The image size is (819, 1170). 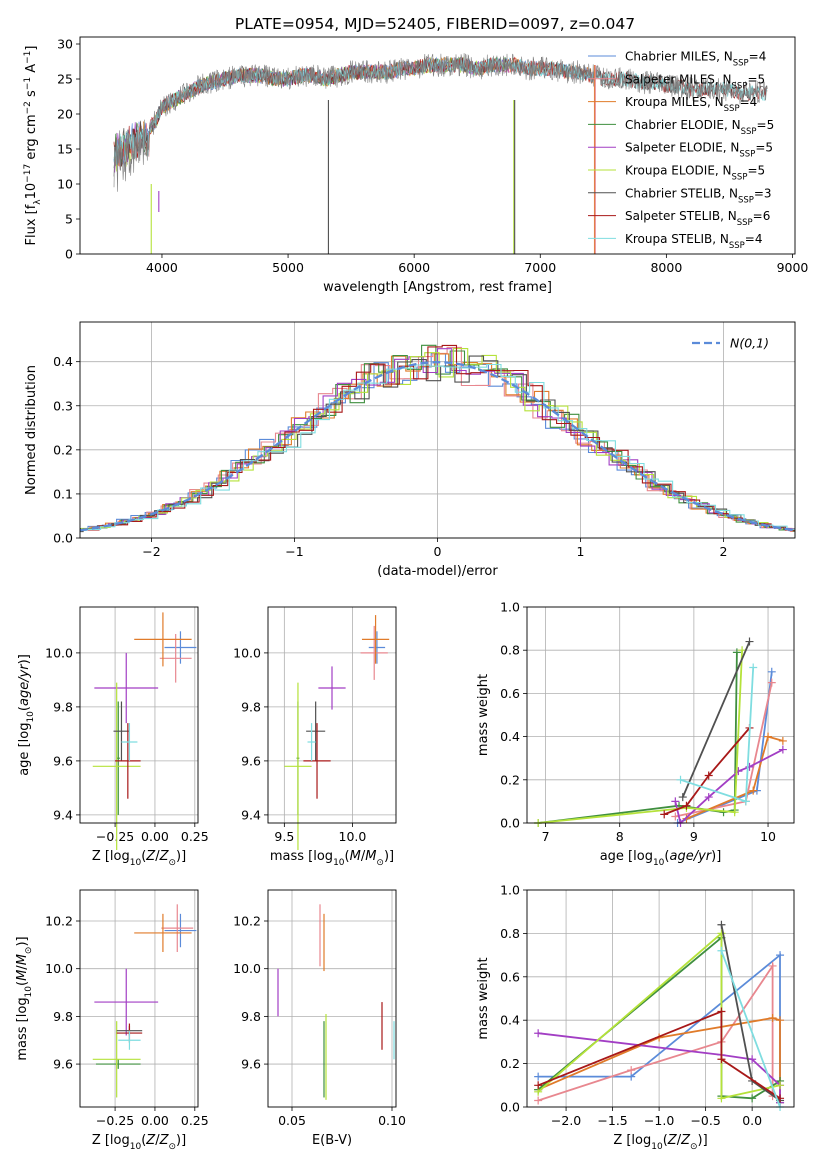 What do you see at coordinates (332, 858) in the screenshot?
I see `age-vs-mass-x-axis-label: mass [log10(M/M⊙)]` at bounding box center [332, 858].